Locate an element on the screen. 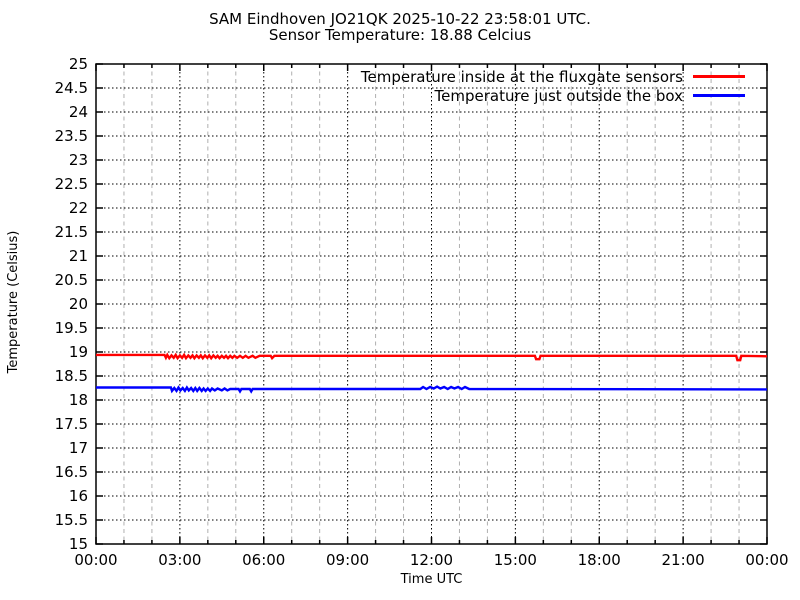  y-tick-label: 19.5 is located at coordinates (71, 328).